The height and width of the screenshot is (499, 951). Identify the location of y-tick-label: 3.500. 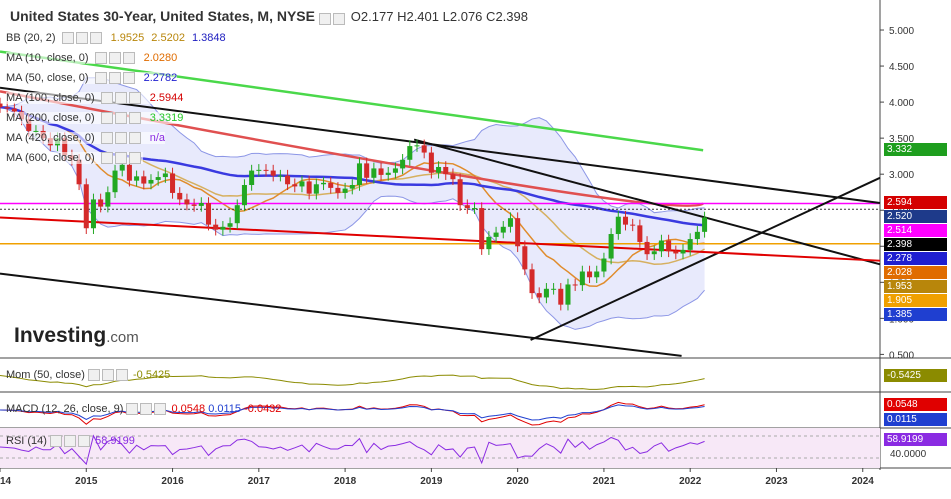
(901, 139).